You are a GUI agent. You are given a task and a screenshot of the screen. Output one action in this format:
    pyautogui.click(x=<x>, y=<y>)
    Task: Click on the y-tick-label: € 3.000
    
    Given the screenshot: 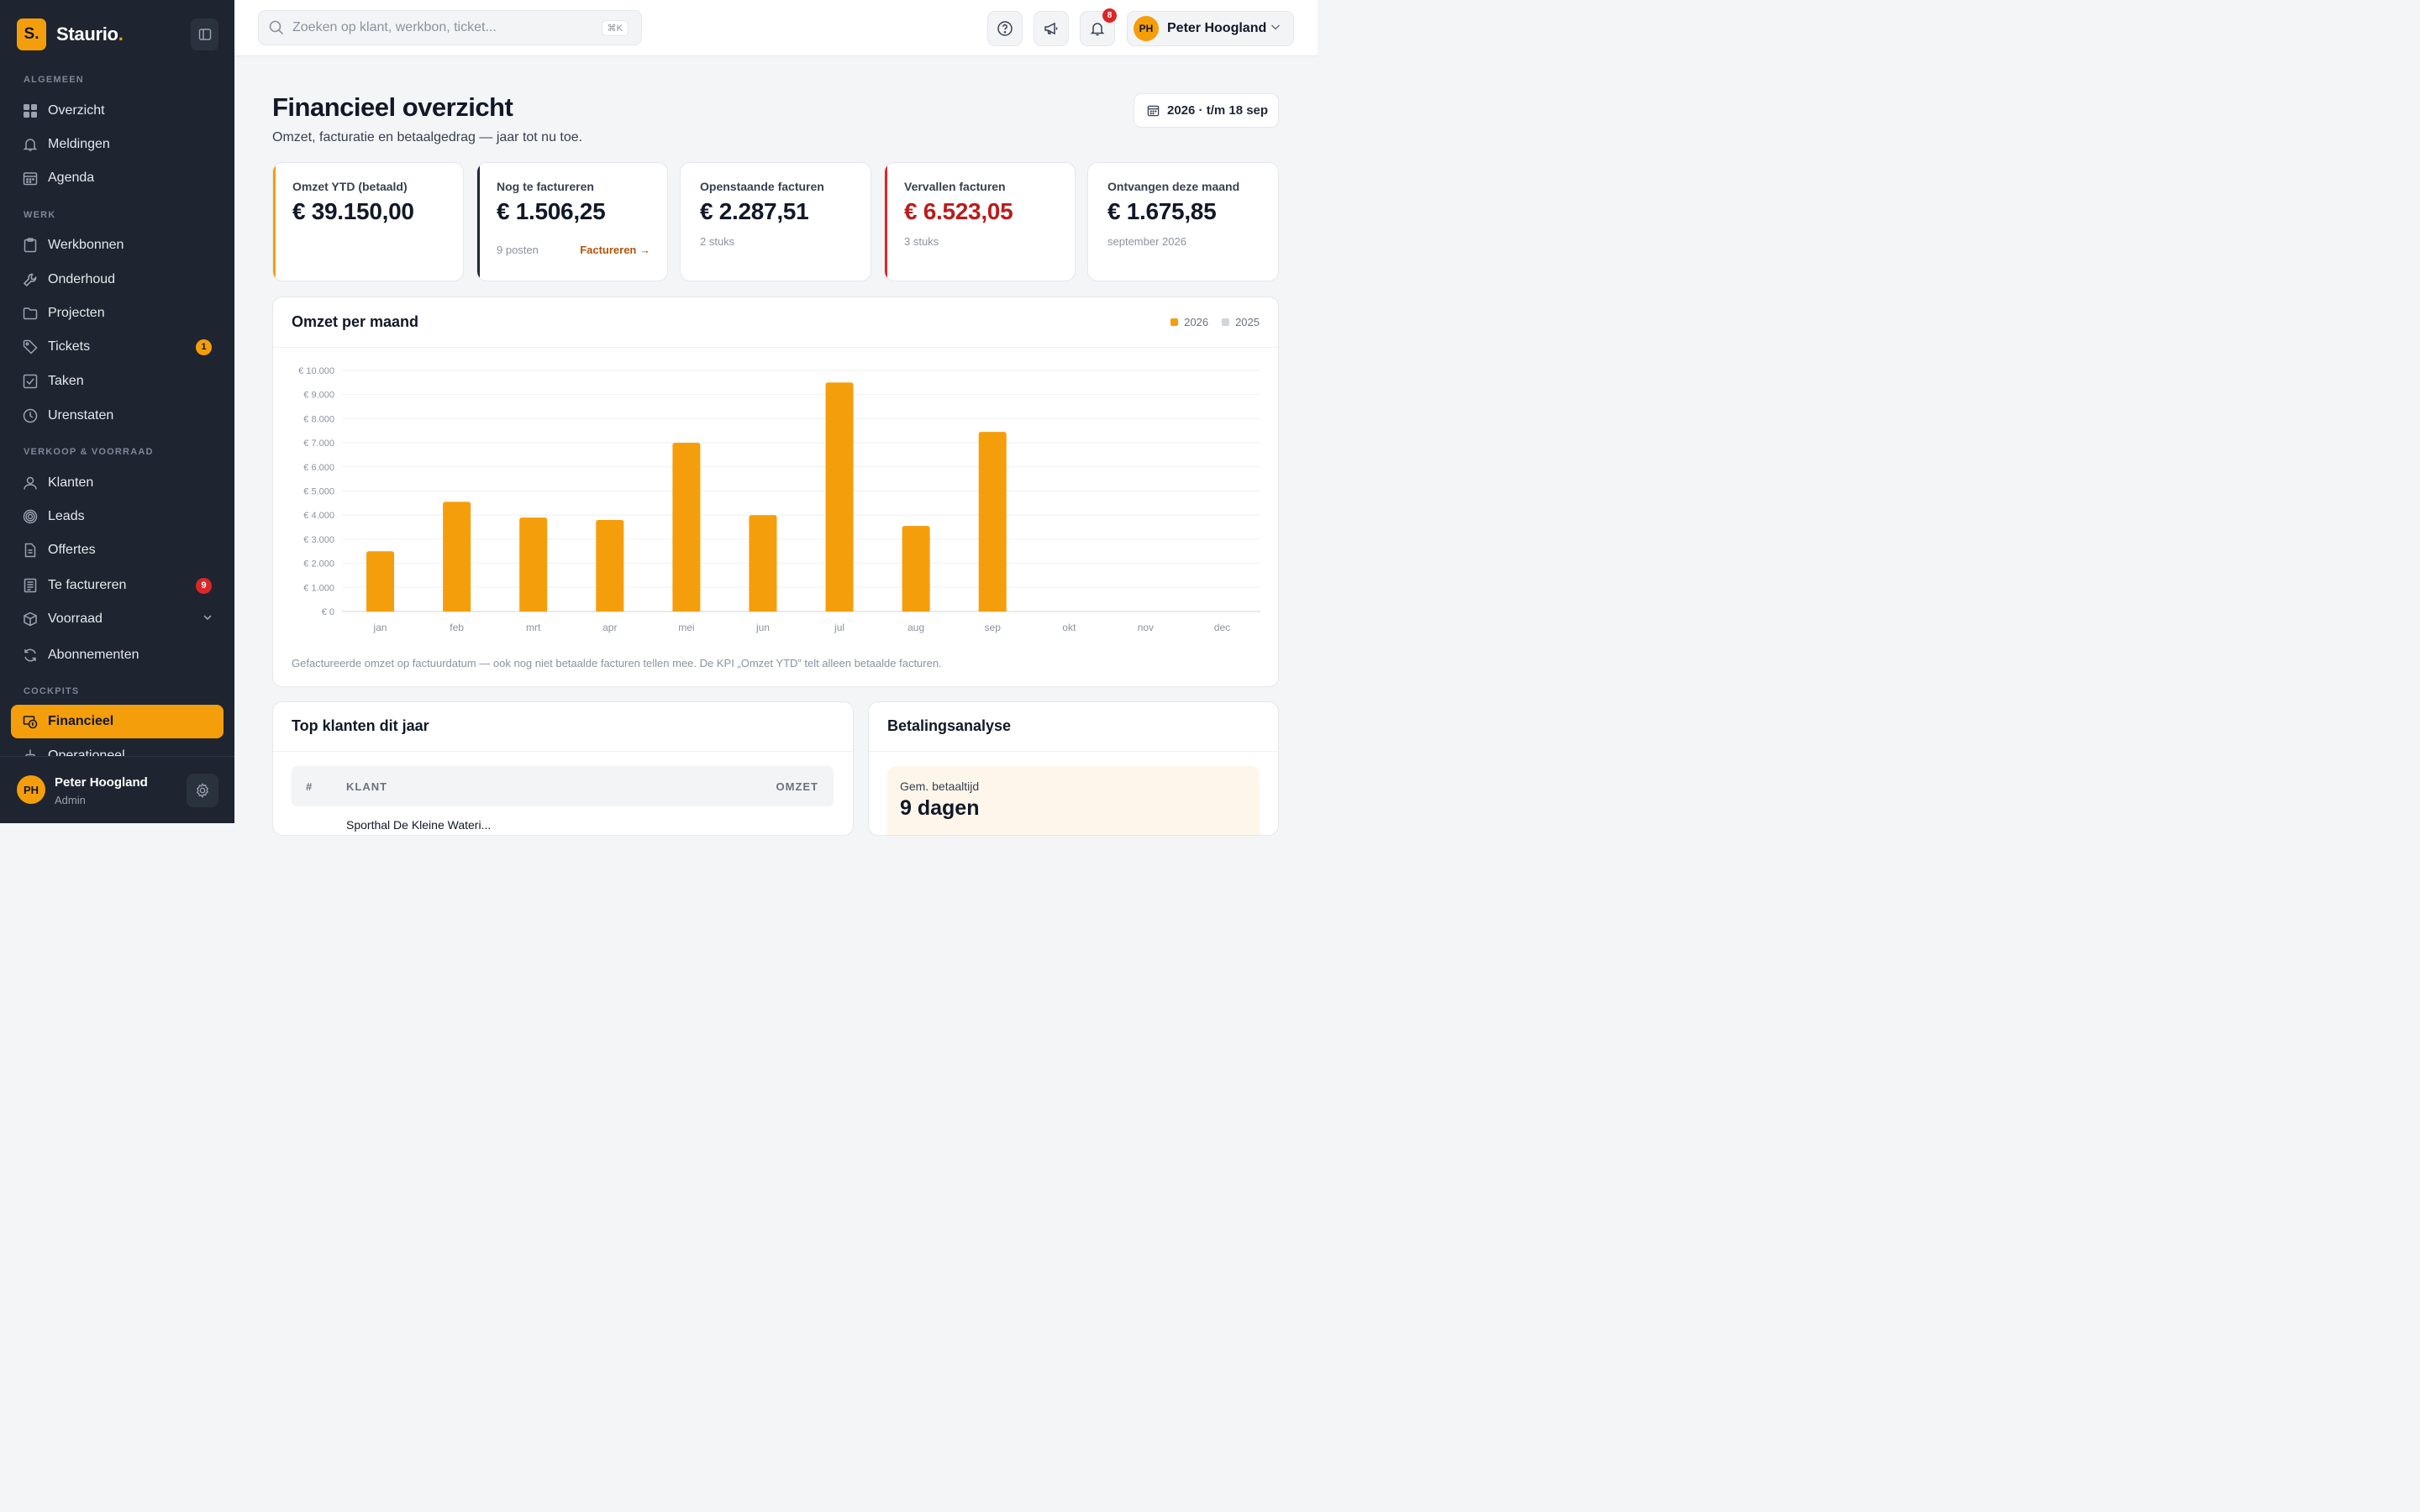 What is the action you would take?
    pyautogui.click(x=318, y=540)
    